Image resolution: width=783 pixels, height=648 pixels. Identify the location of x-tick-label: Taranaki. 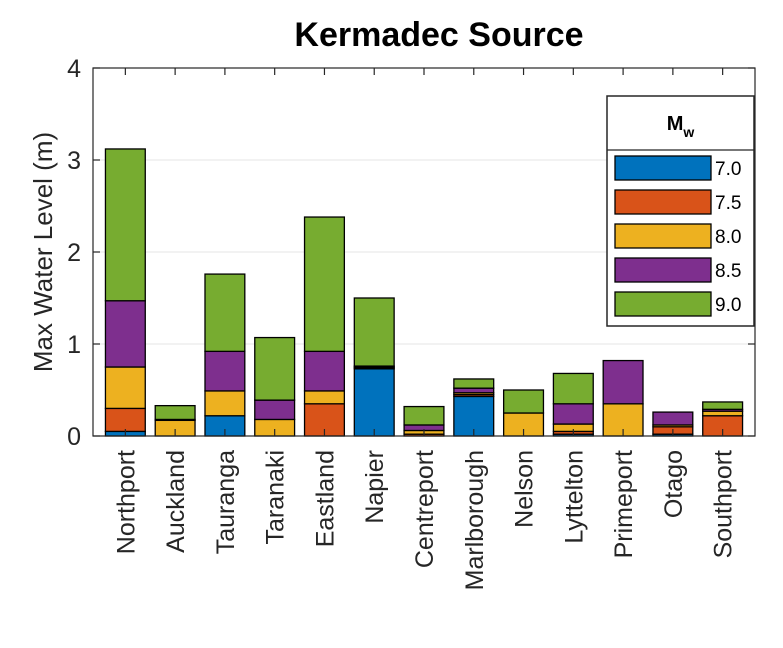
(276, 497).